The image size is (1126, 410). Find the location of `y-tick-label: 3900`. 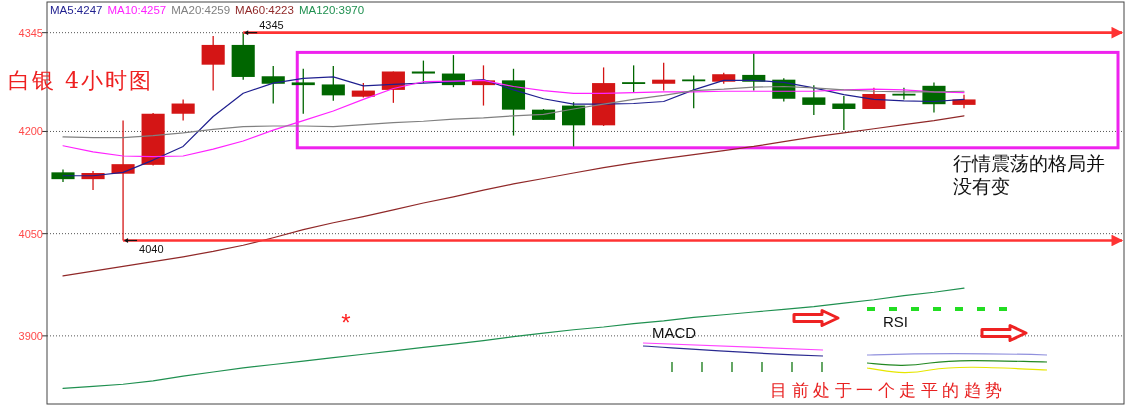

y-tick-label: 3900 is located at coordinates (30, 335).